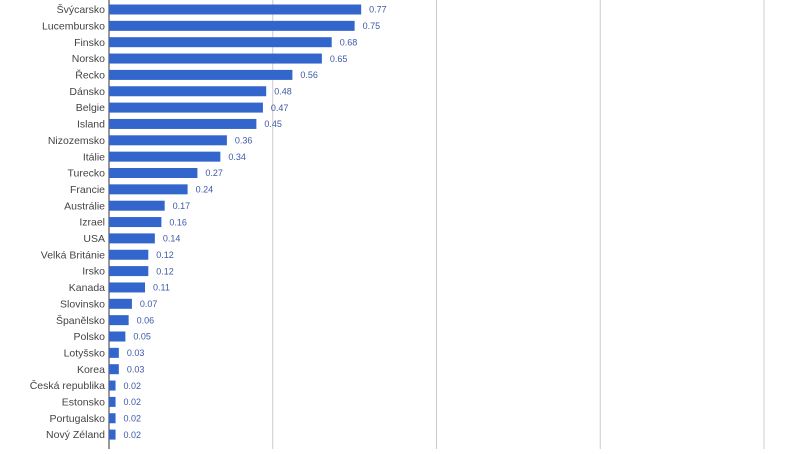 This screenshot has height=454, width=800. What do you see at coordinates (93, 272) in the screenshot?
I see `category-label: Irsko` at bounding box center [93, 272].